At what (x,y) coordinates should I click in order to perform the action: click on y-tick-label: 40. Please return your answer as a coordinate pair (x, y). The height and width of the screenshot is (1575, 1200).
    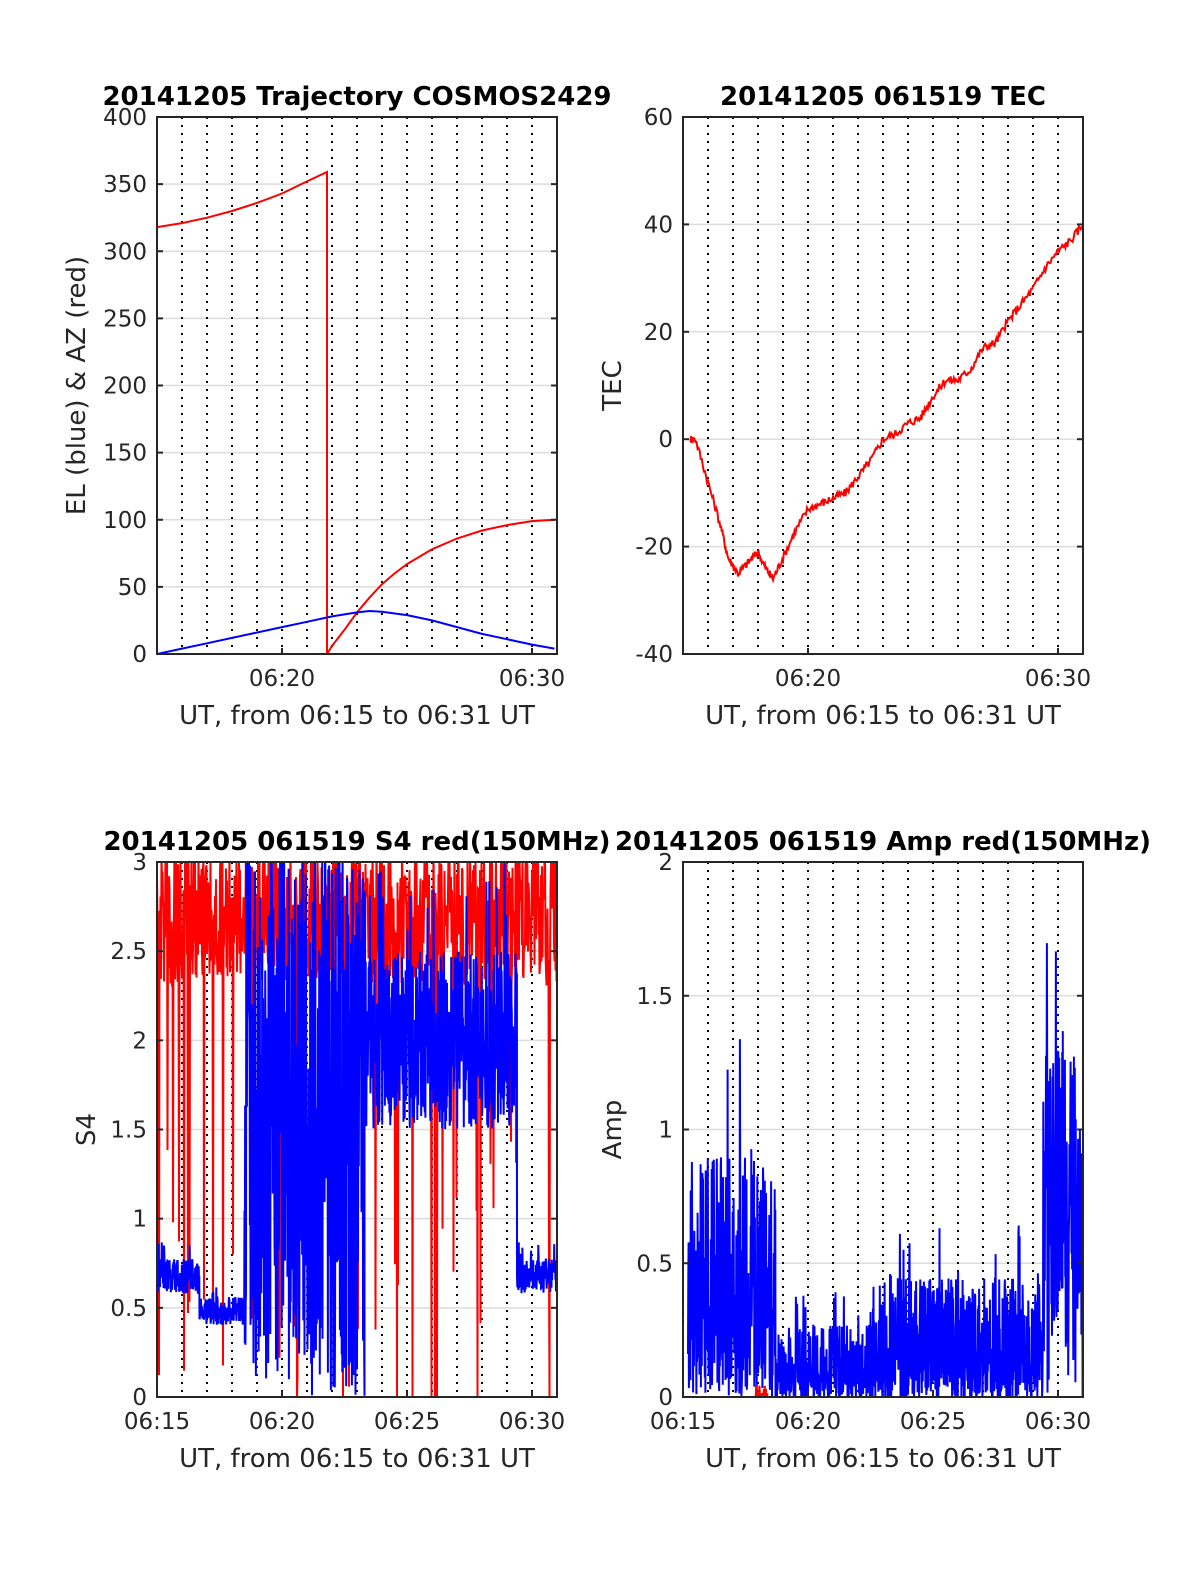
    Looking at the image, I should click on (658, 225).